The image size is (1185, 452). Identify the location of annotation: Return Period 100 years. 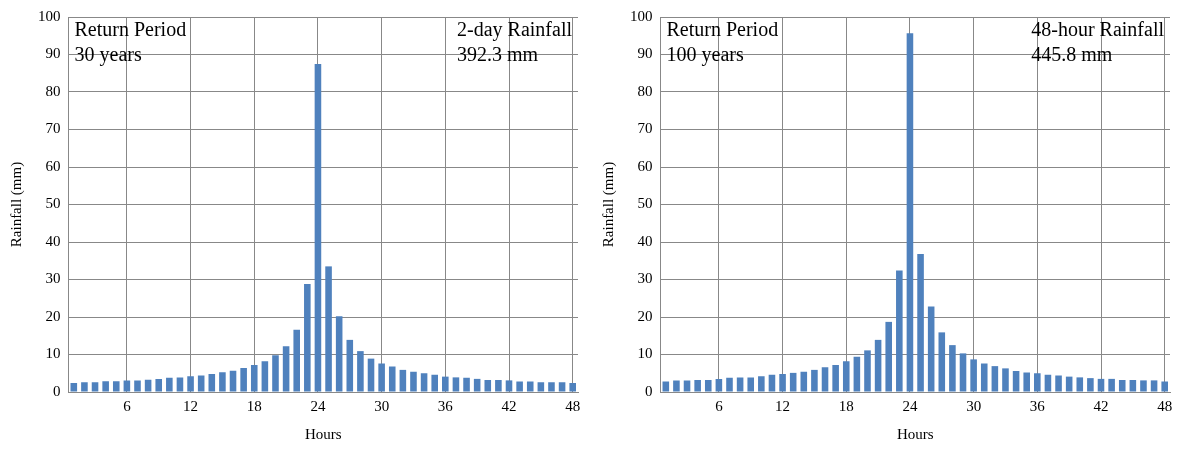
(722, 42).